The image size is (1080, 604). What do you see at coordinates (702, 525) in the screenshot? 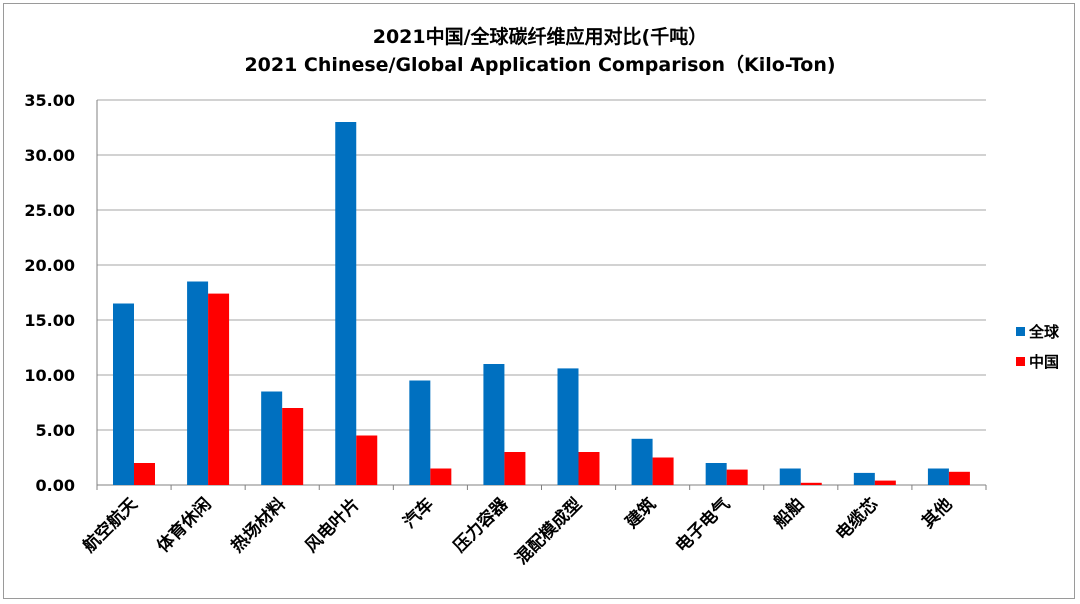
I see `x-tick-label: 电子电气` at bounding box center [702, 525].